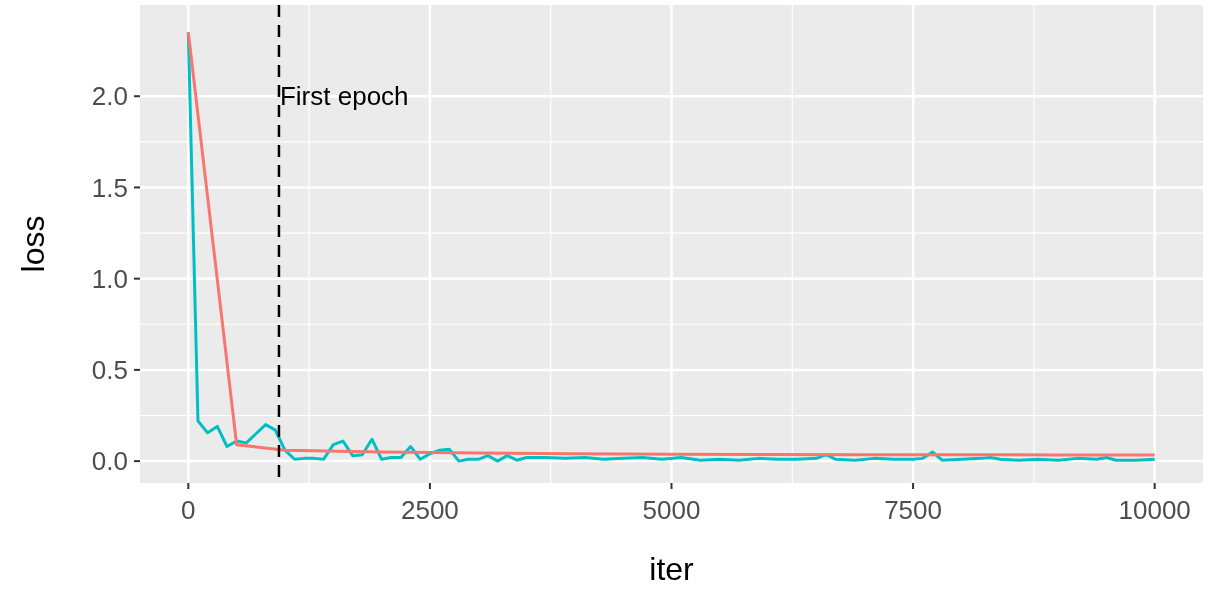  What do you see at coordinates (913, 510) in the screenshot?
I see `x-tick-label: 7500` at bounding box center [913, 510].